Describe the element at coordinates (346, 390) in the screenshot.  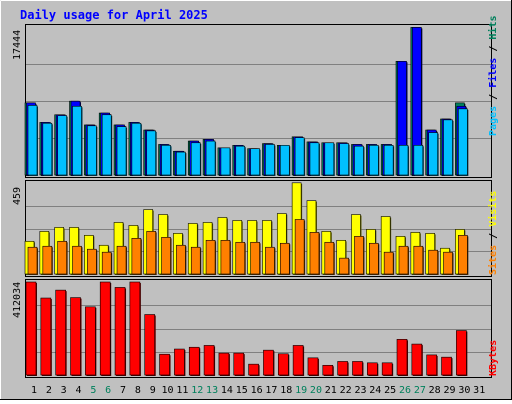
I see `day-label-22: 22` at that location.